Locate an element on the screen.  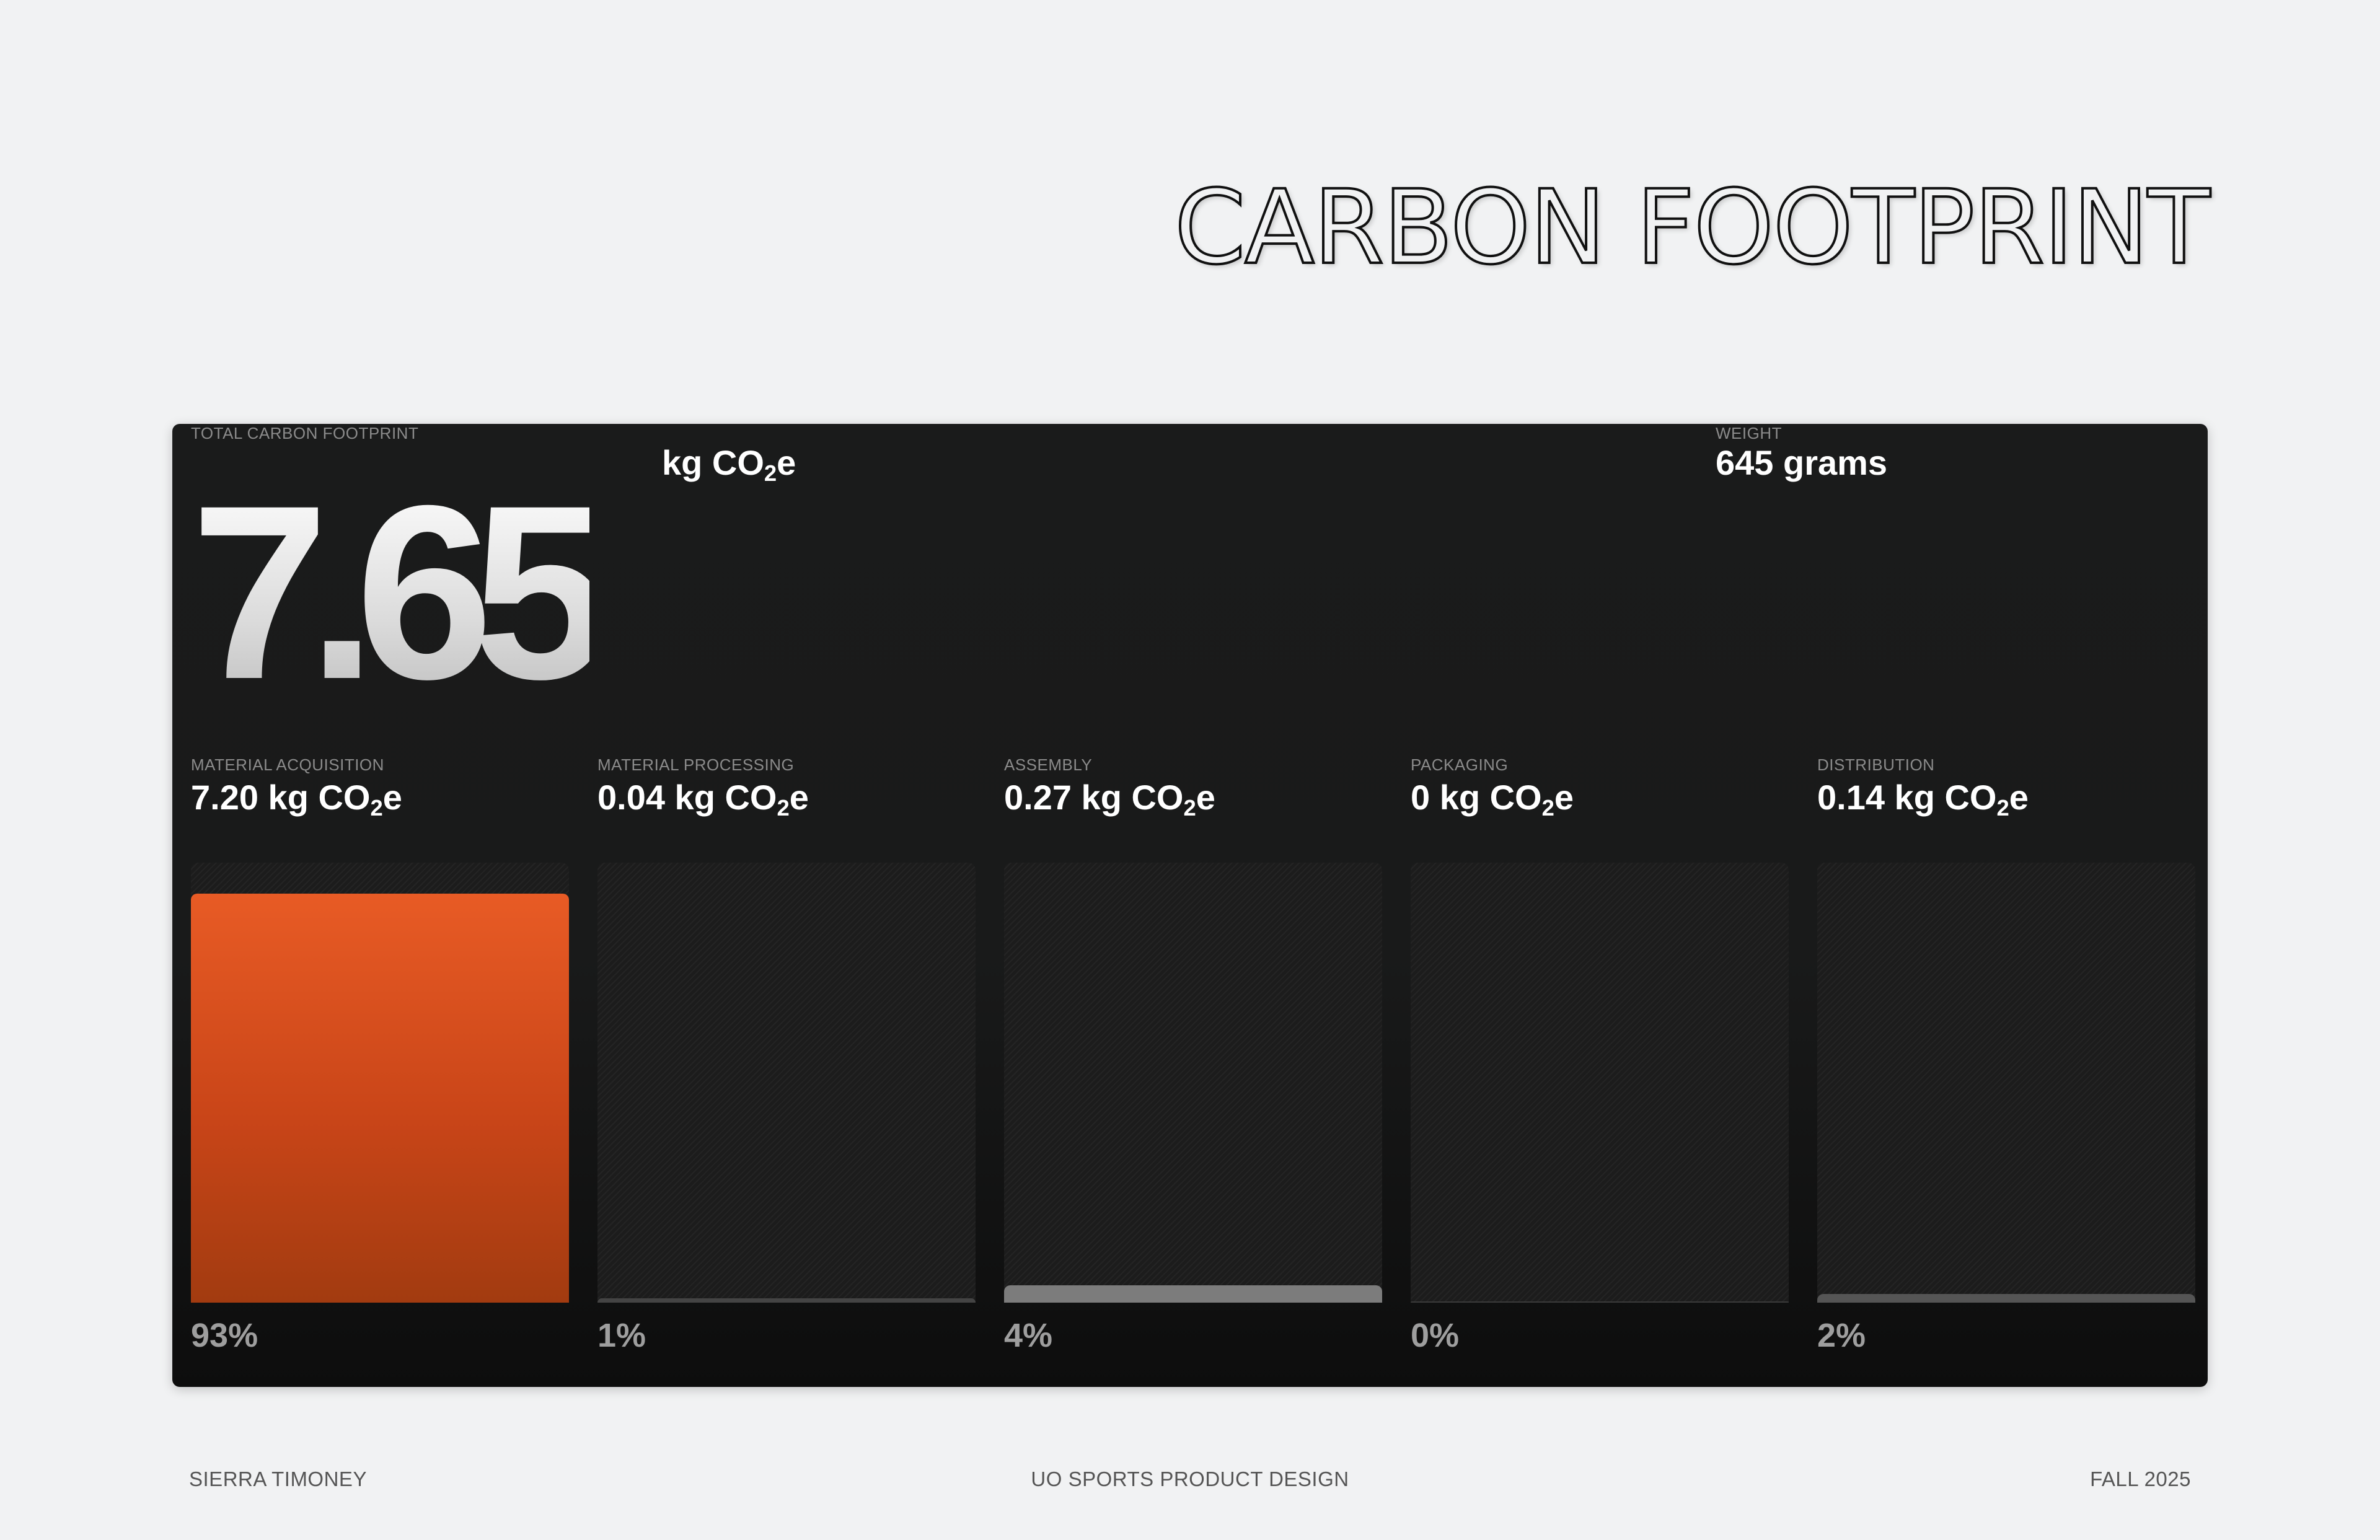
unit-subscript: 2 is located at coordinates (770, 473).